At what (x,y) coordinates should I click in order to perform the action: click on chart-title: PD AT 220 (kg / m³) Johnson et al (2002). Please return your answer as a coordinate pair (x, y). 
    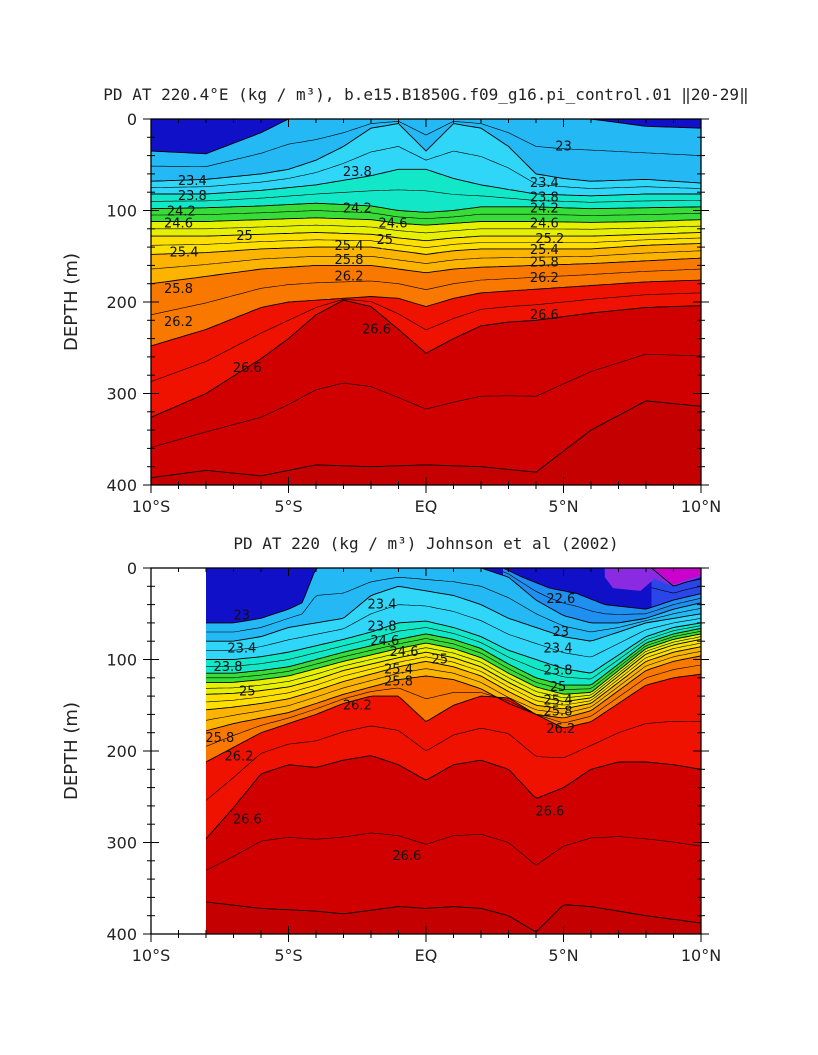
    Looking at the image, I should click on (425, 543).